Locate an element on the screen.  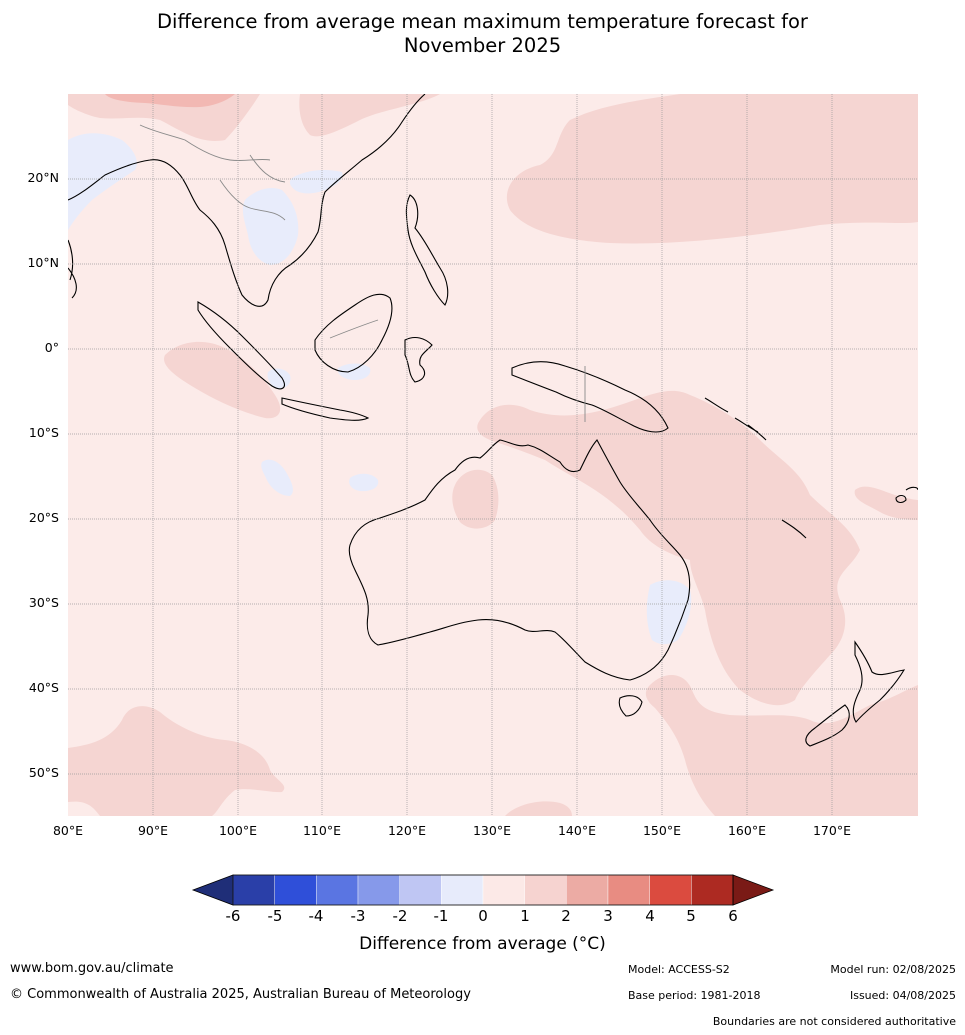
national-boundaries is located at coordinates (362, 273).